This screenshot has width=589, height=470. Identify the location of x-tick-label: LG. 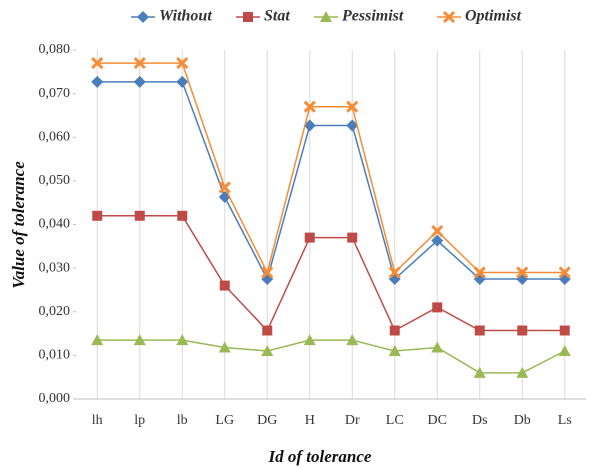
(224, 420).